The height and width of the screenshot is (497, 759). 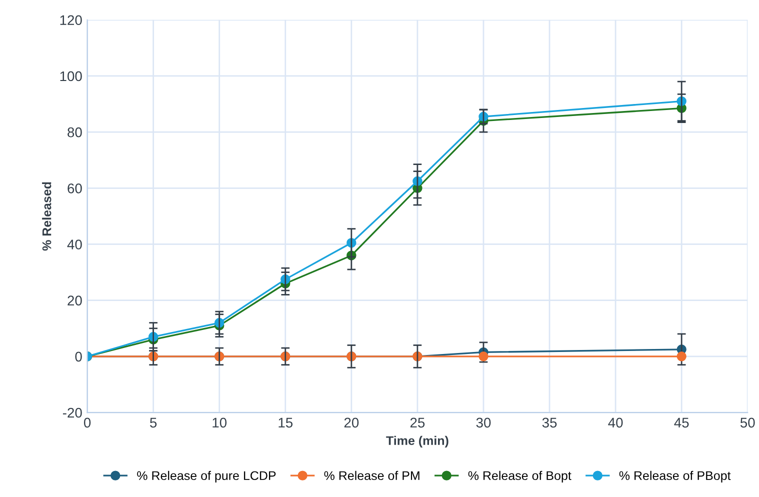 What do you see at coordinates (74, 245) in the screenshot?
I see `y-tick-label: 40` at bounding box center [74, 245].